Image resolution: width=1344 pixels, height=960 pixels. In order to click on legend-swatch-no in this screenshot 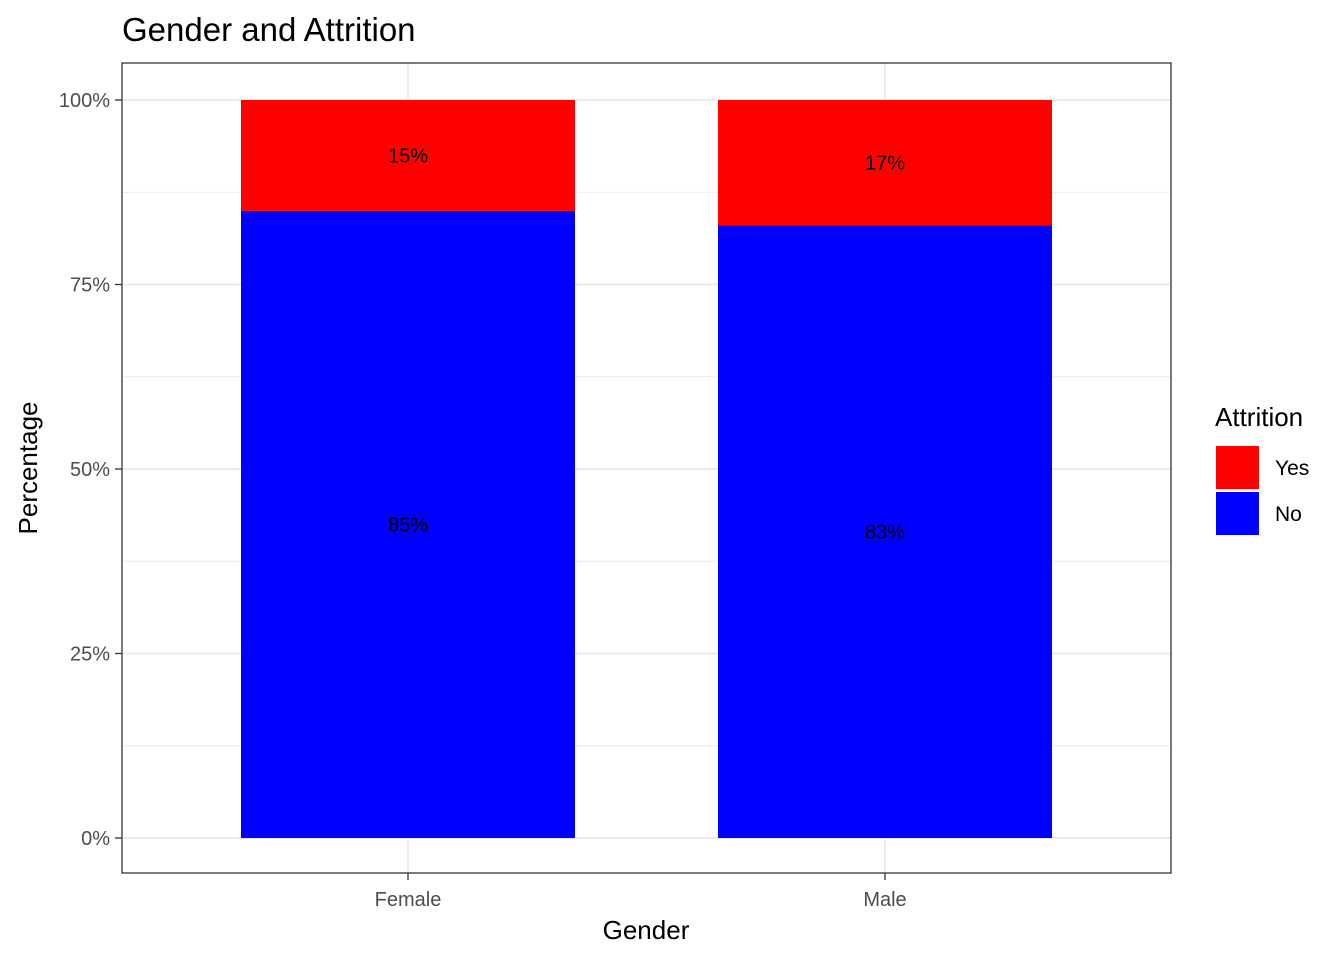, I will do `click(1237, 513)`.